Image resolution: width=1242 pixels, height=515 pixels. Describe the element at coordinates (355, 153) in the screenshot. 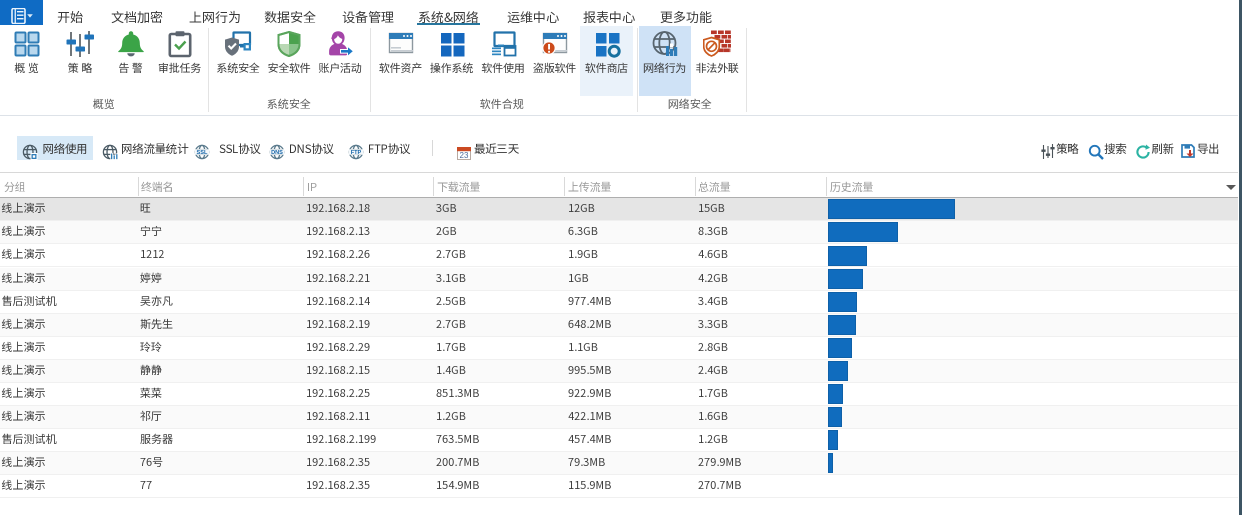

I see `svg-text: FTP` at that location.